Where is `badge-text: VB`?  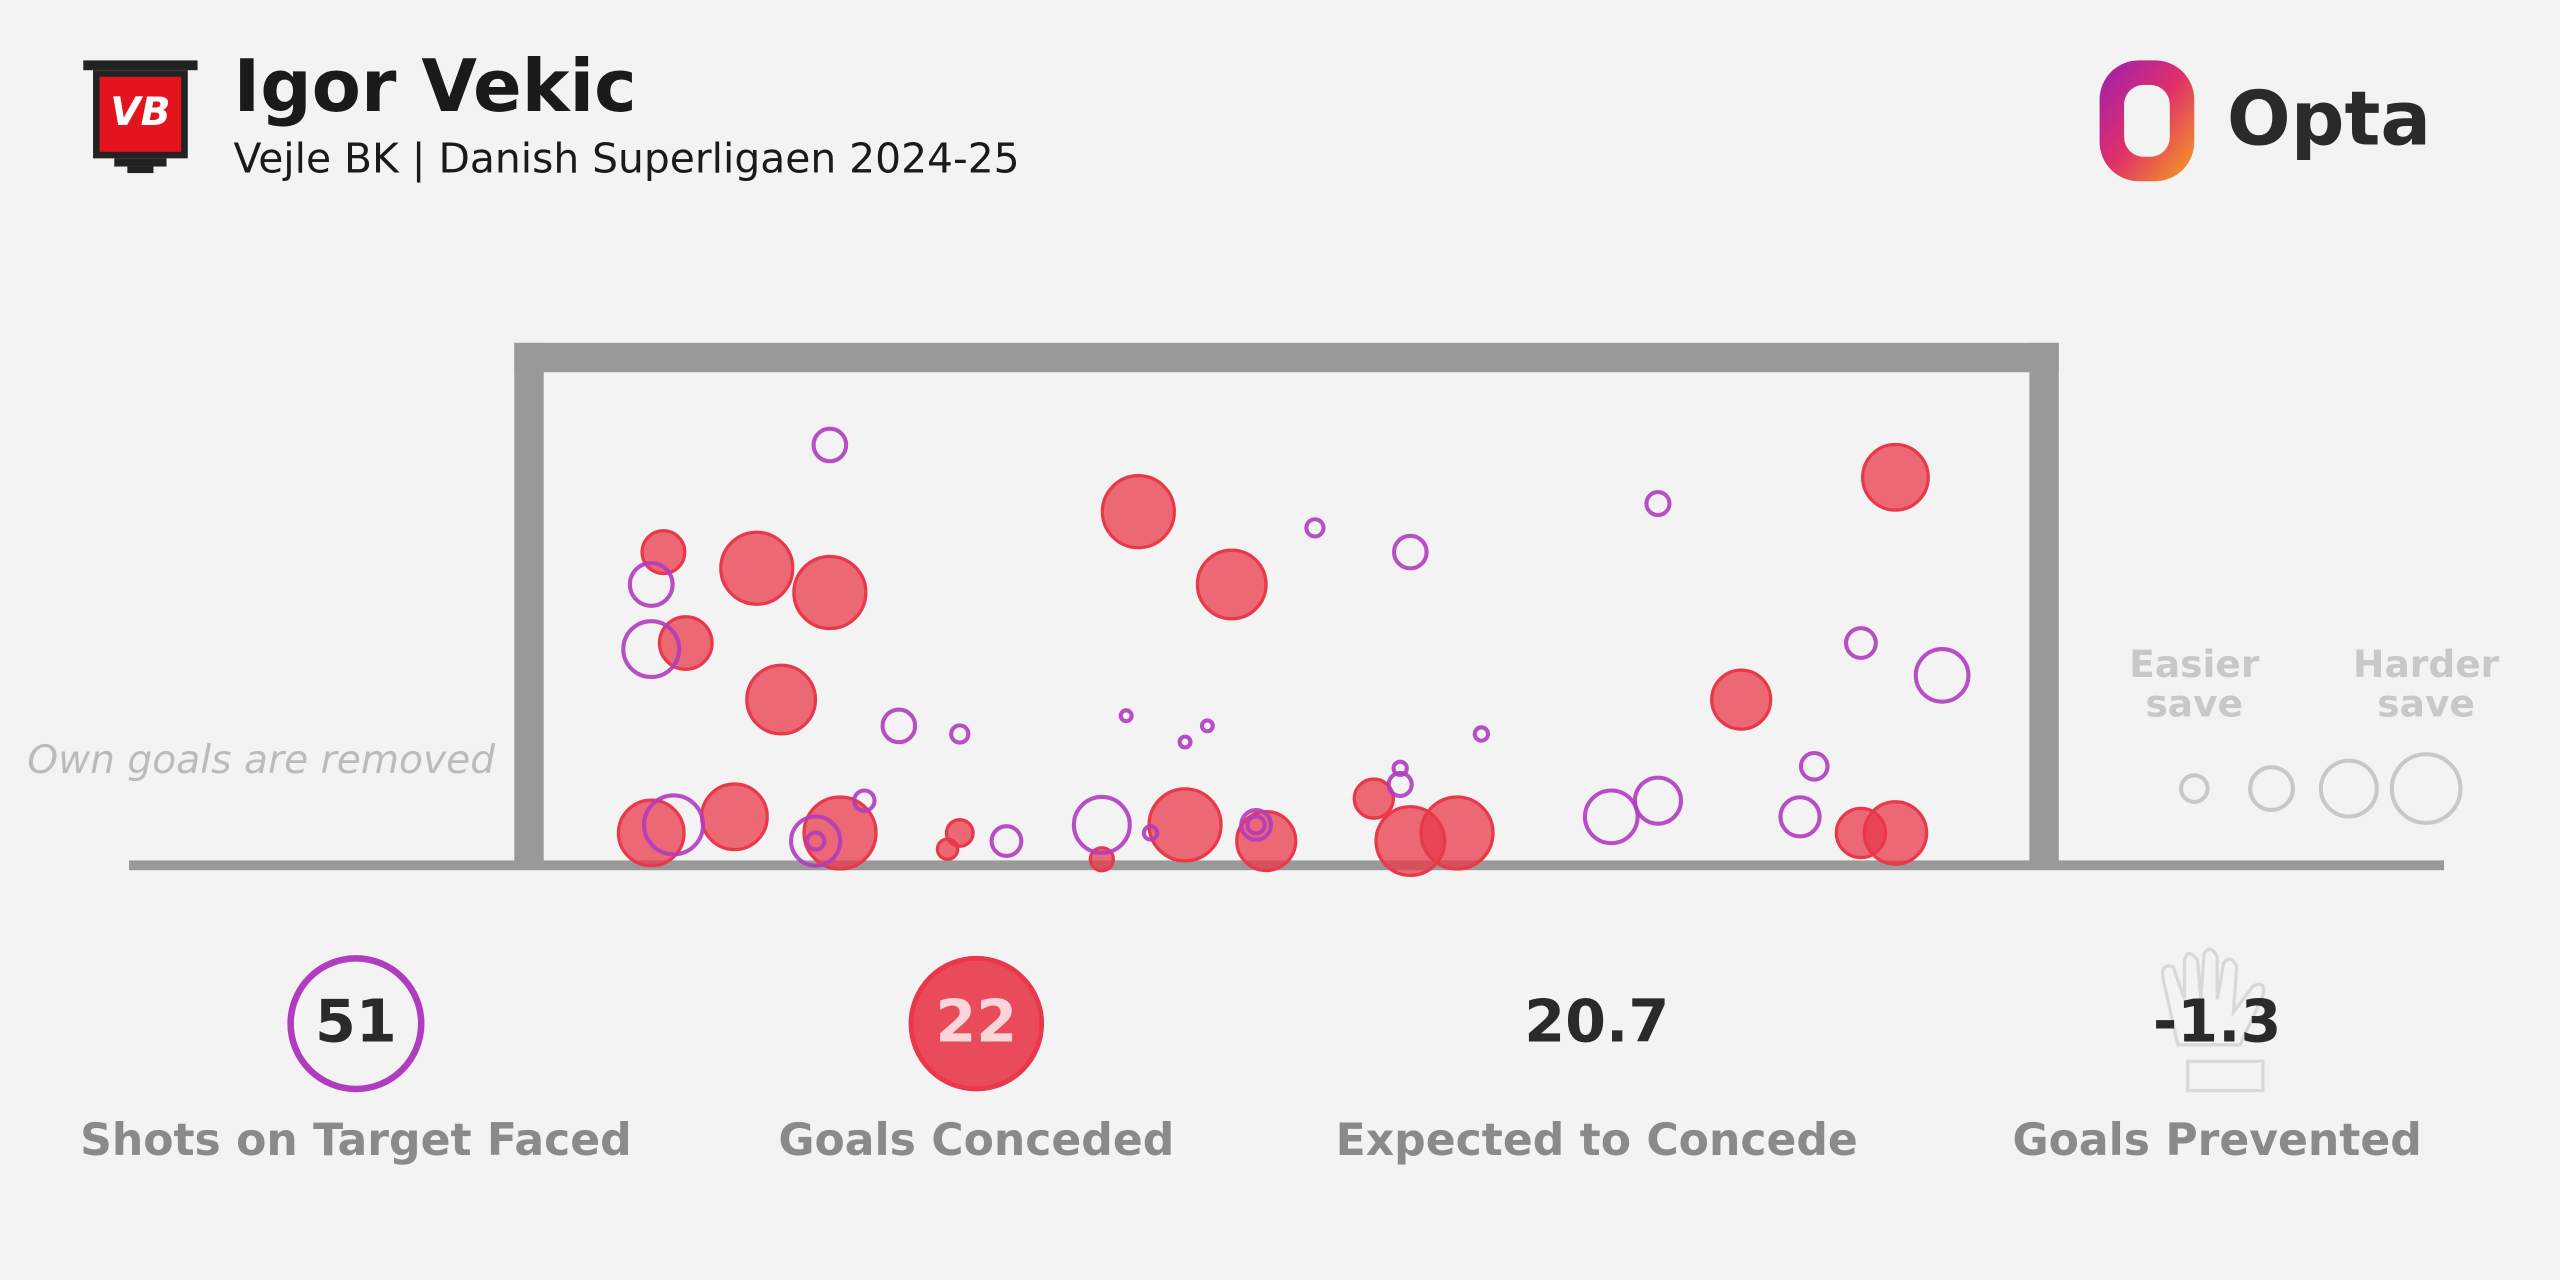
badge-text: VB is located at coordinates (140, 112).